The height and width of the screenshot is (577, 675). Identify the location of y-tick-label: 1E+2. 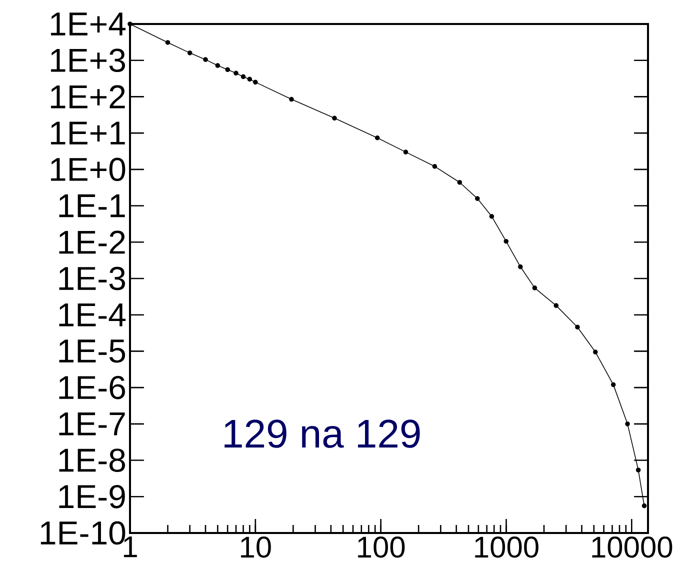
(87, 96).